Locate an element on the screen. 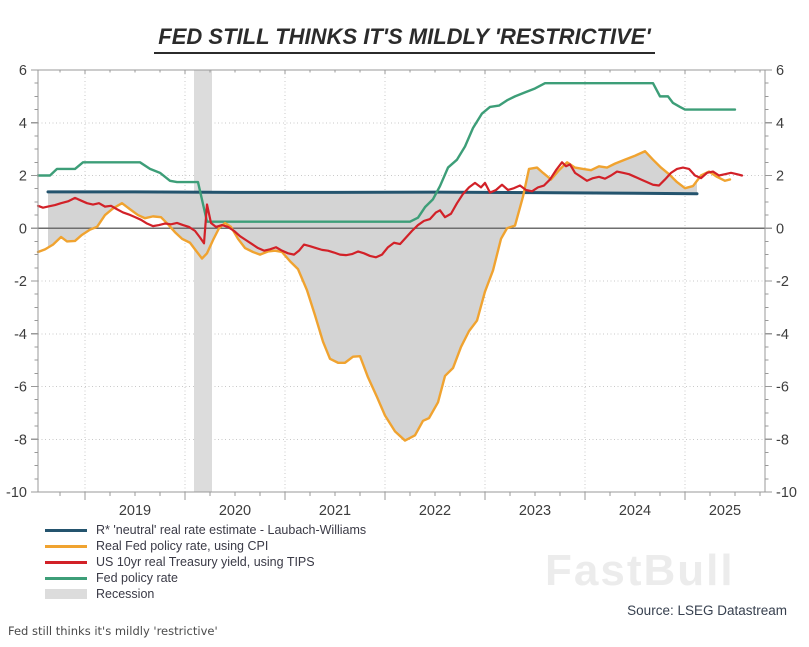 The image size is (809, 647). source-credit: Source: LSEG Datastream is located at coordinates (707, 610).